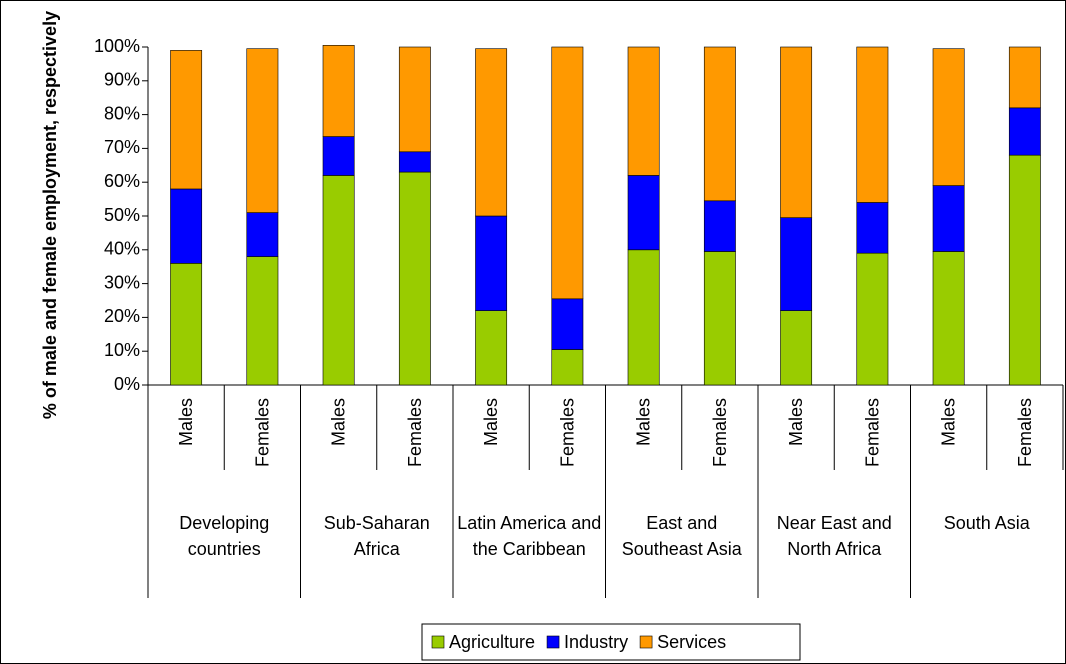 Image resolution: width=1066 pixels, height=664 pixels. I want to click on y-tick-label: 20%, so click(122, 316).